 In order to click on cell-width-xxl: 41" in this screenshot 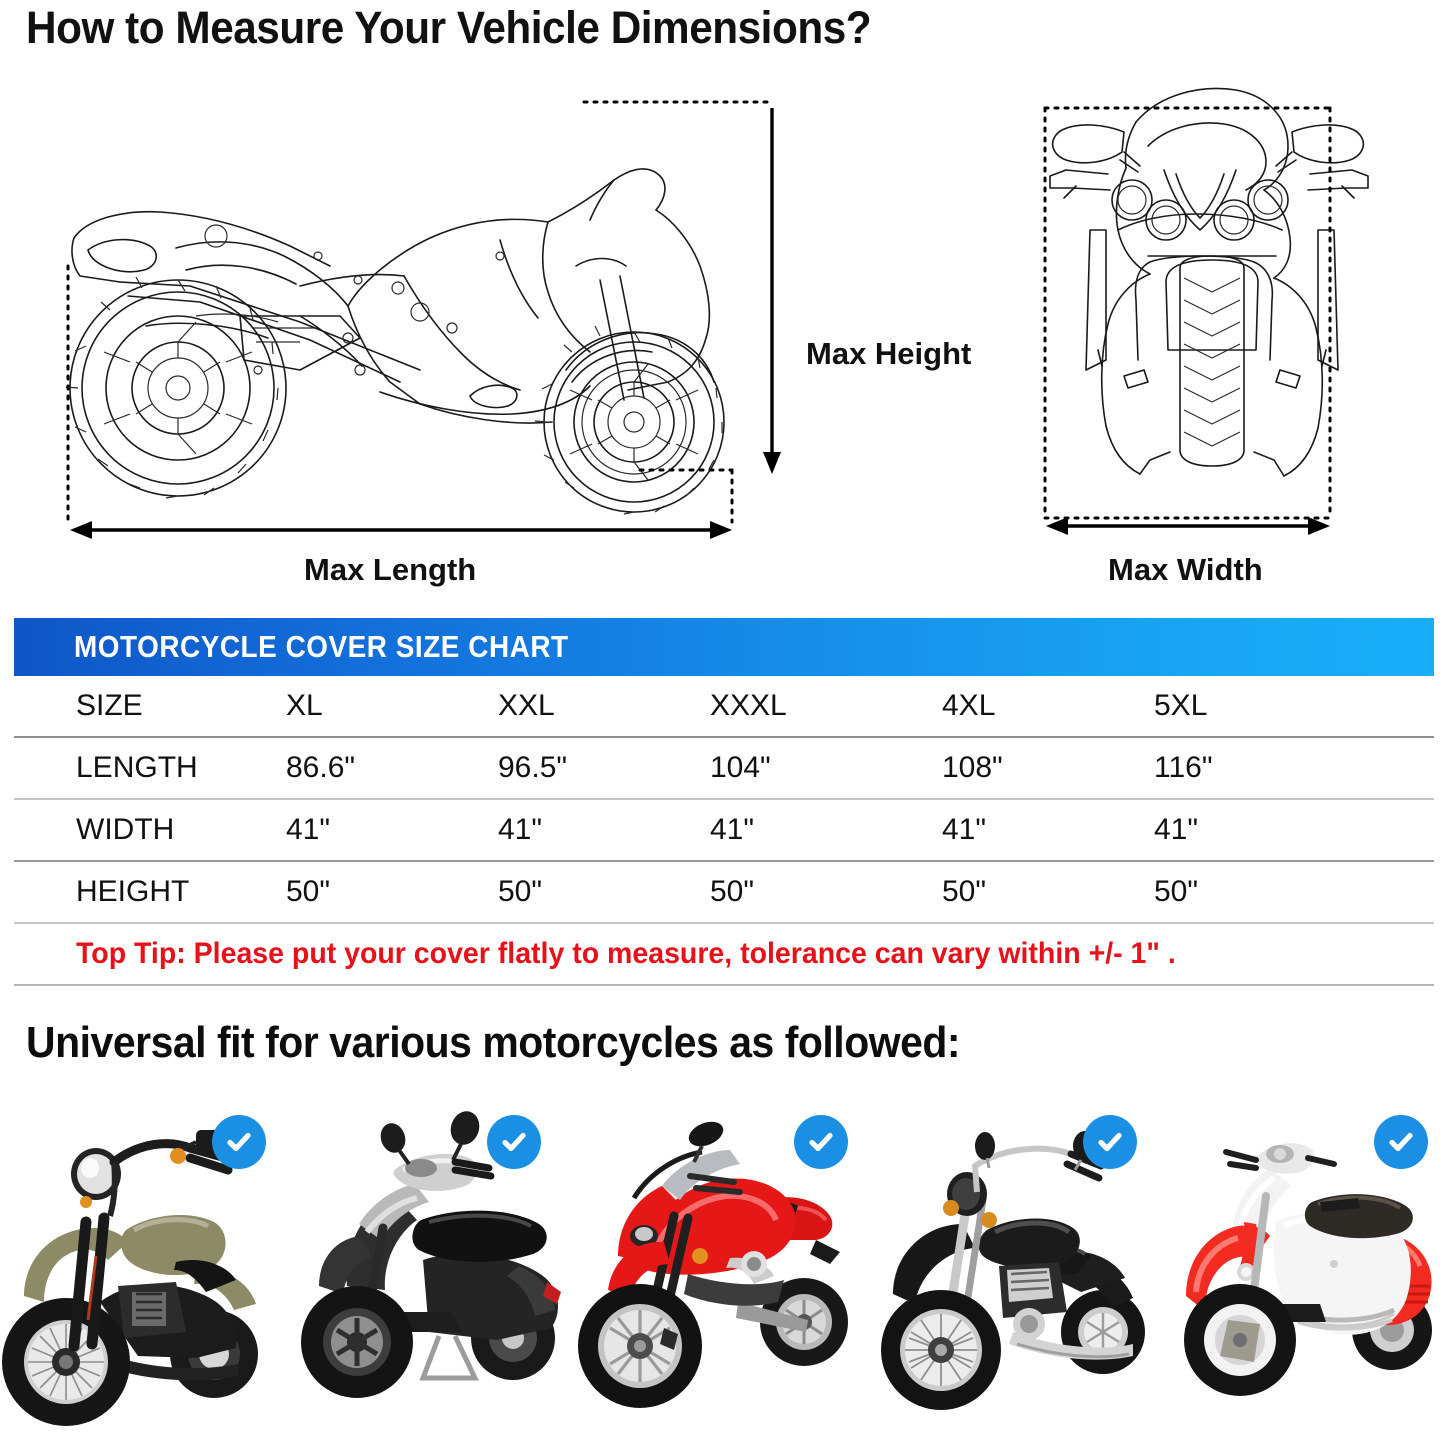, I will do `click(604, 830)`.